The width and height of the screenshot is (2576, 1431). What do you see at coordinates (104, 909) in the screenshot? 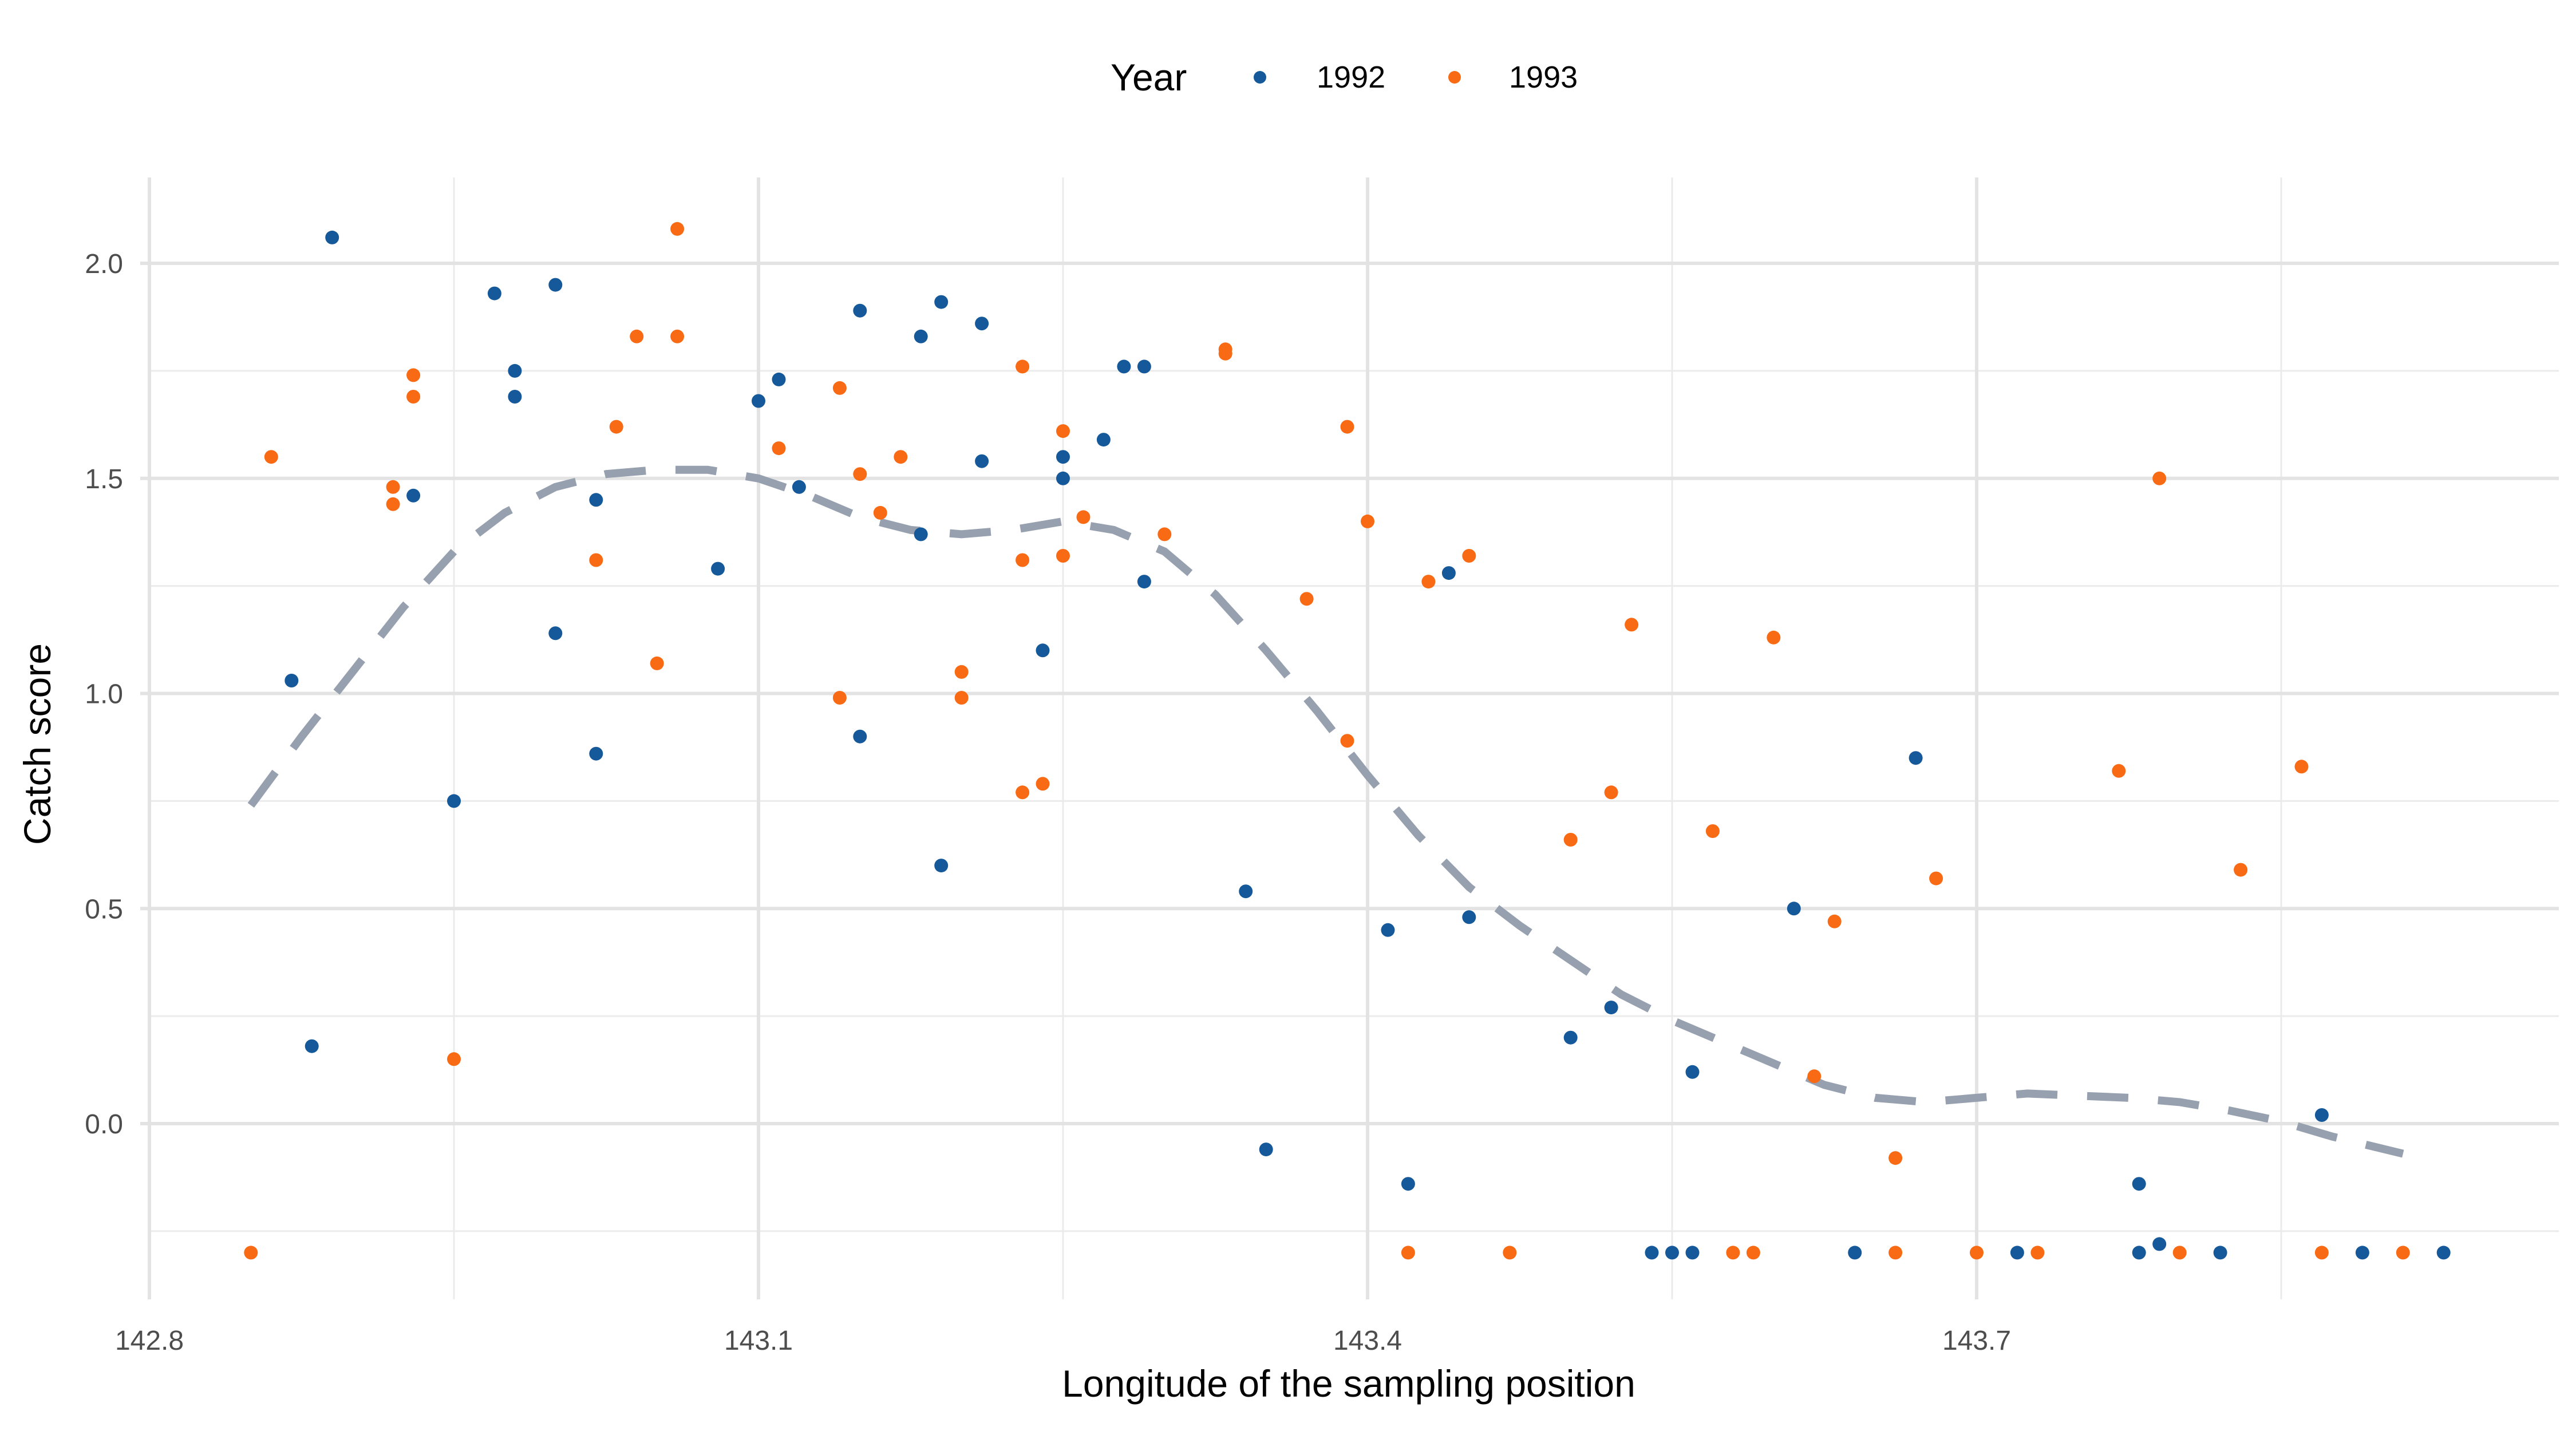
I see `y-tick-label: 0.5` at bounding box center [104, 909].